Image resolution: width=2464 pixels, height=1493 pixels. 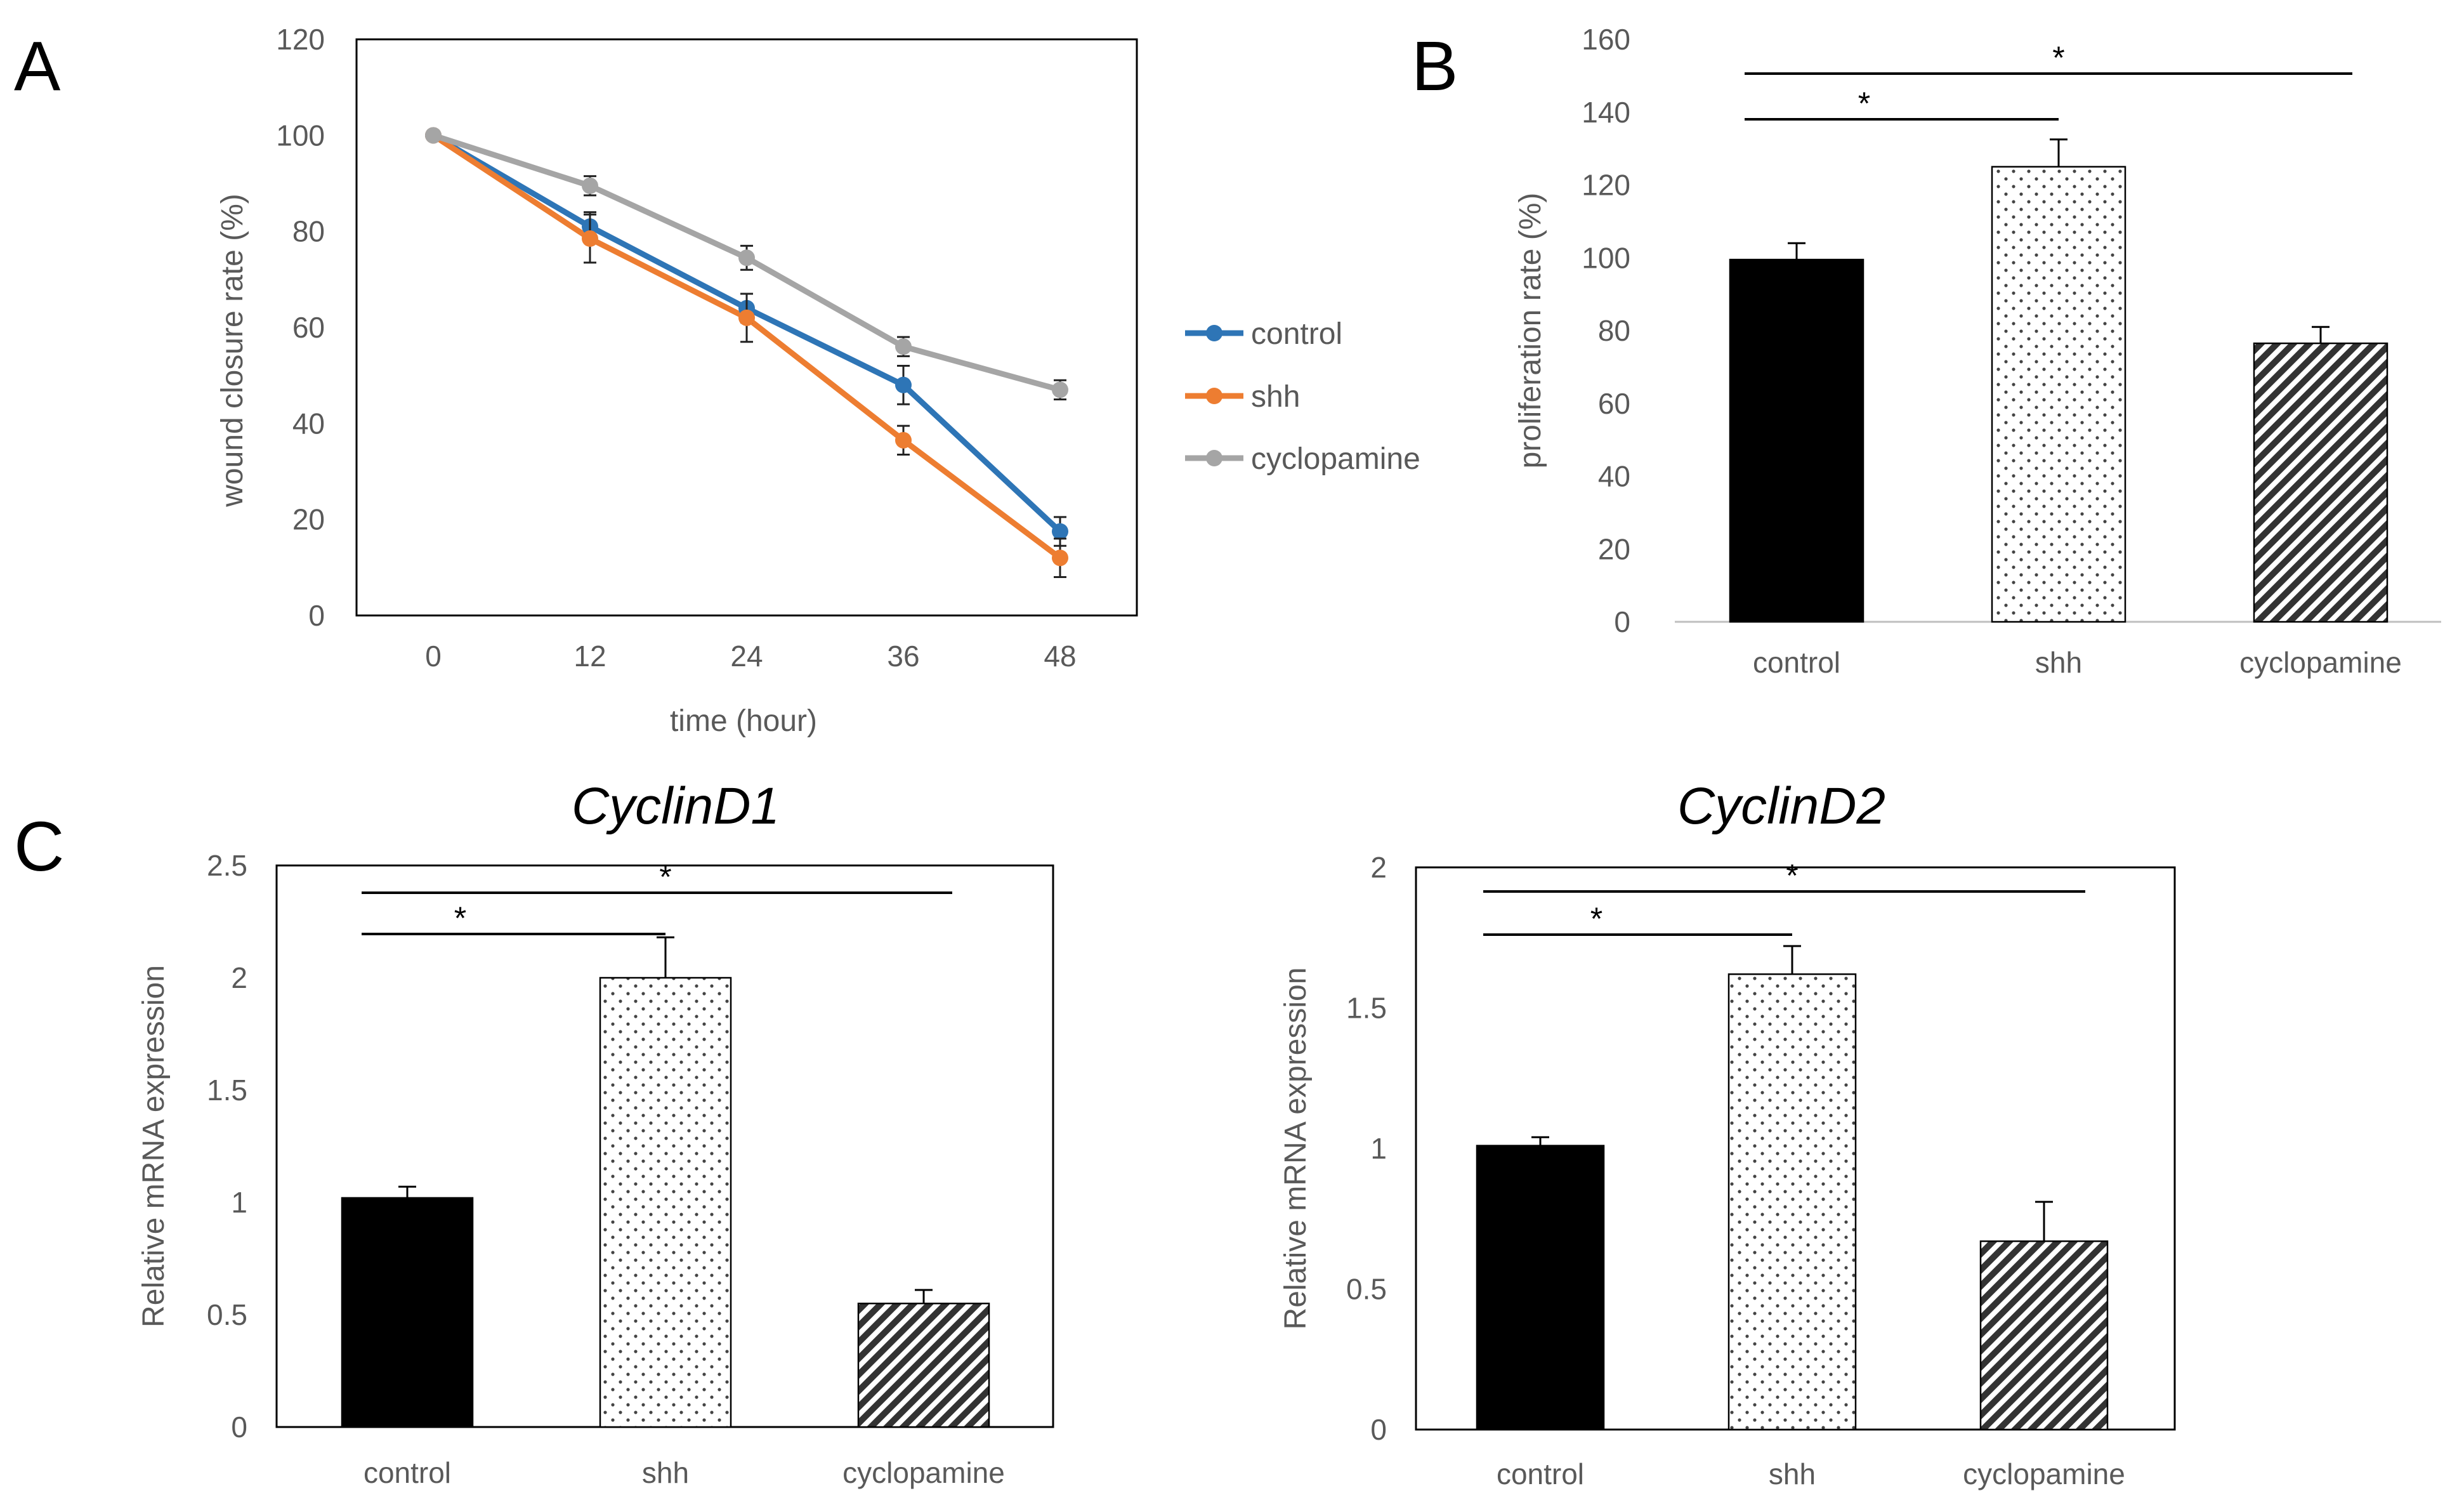 What do you see at coordinates (1531, 331) in the screenshot?
I see `y-axis-label: proliferation rate (%)` at bounding box center [1531, 331].